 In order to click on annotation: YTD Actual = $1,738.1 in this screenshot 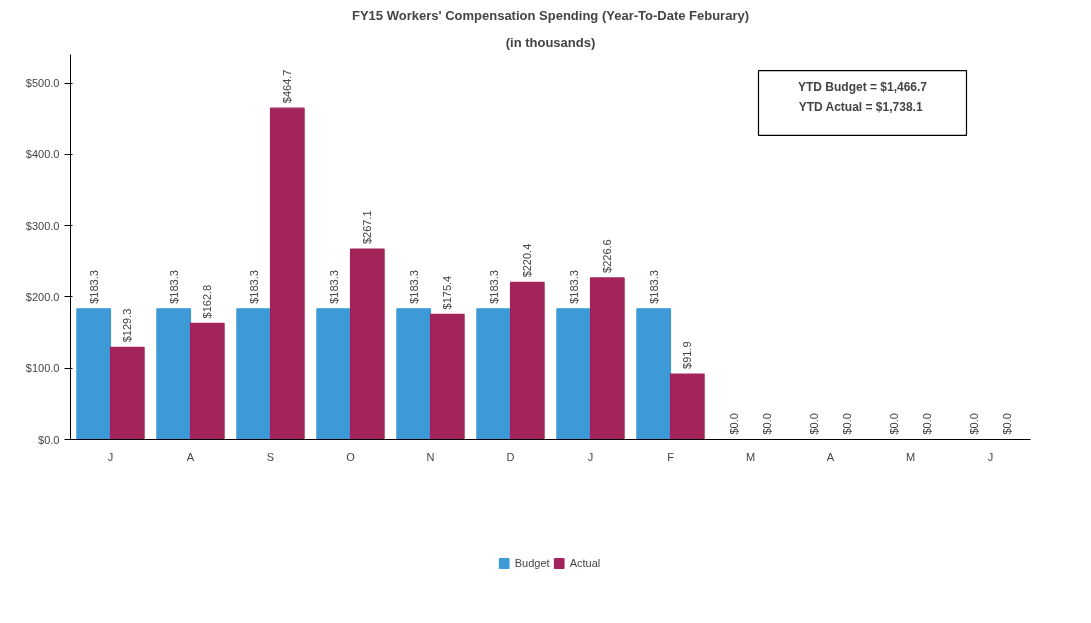, I will do `click(860, 106)`.